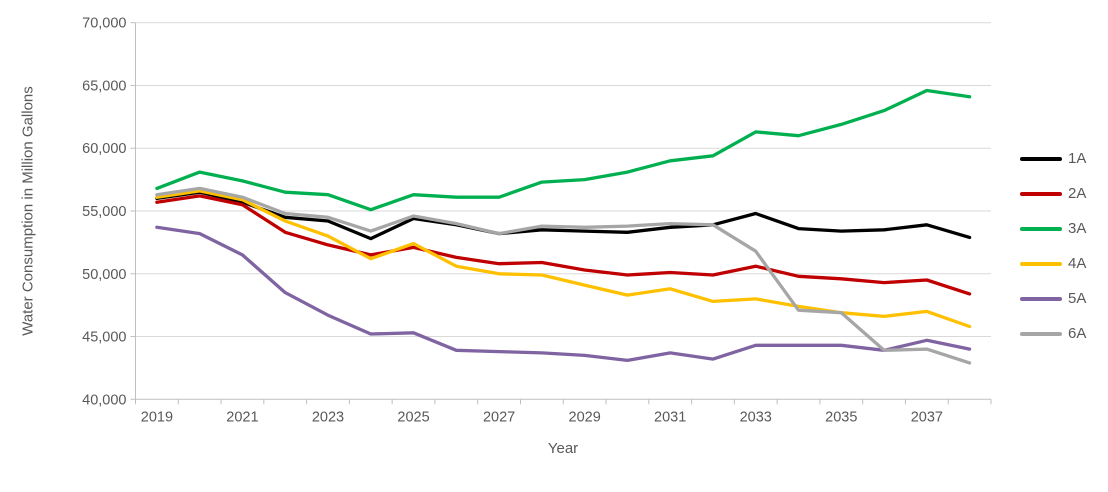 This screenshot has width=1108, height=492. I want to click on legend-item-6A: 6A, so click(1053, 333).